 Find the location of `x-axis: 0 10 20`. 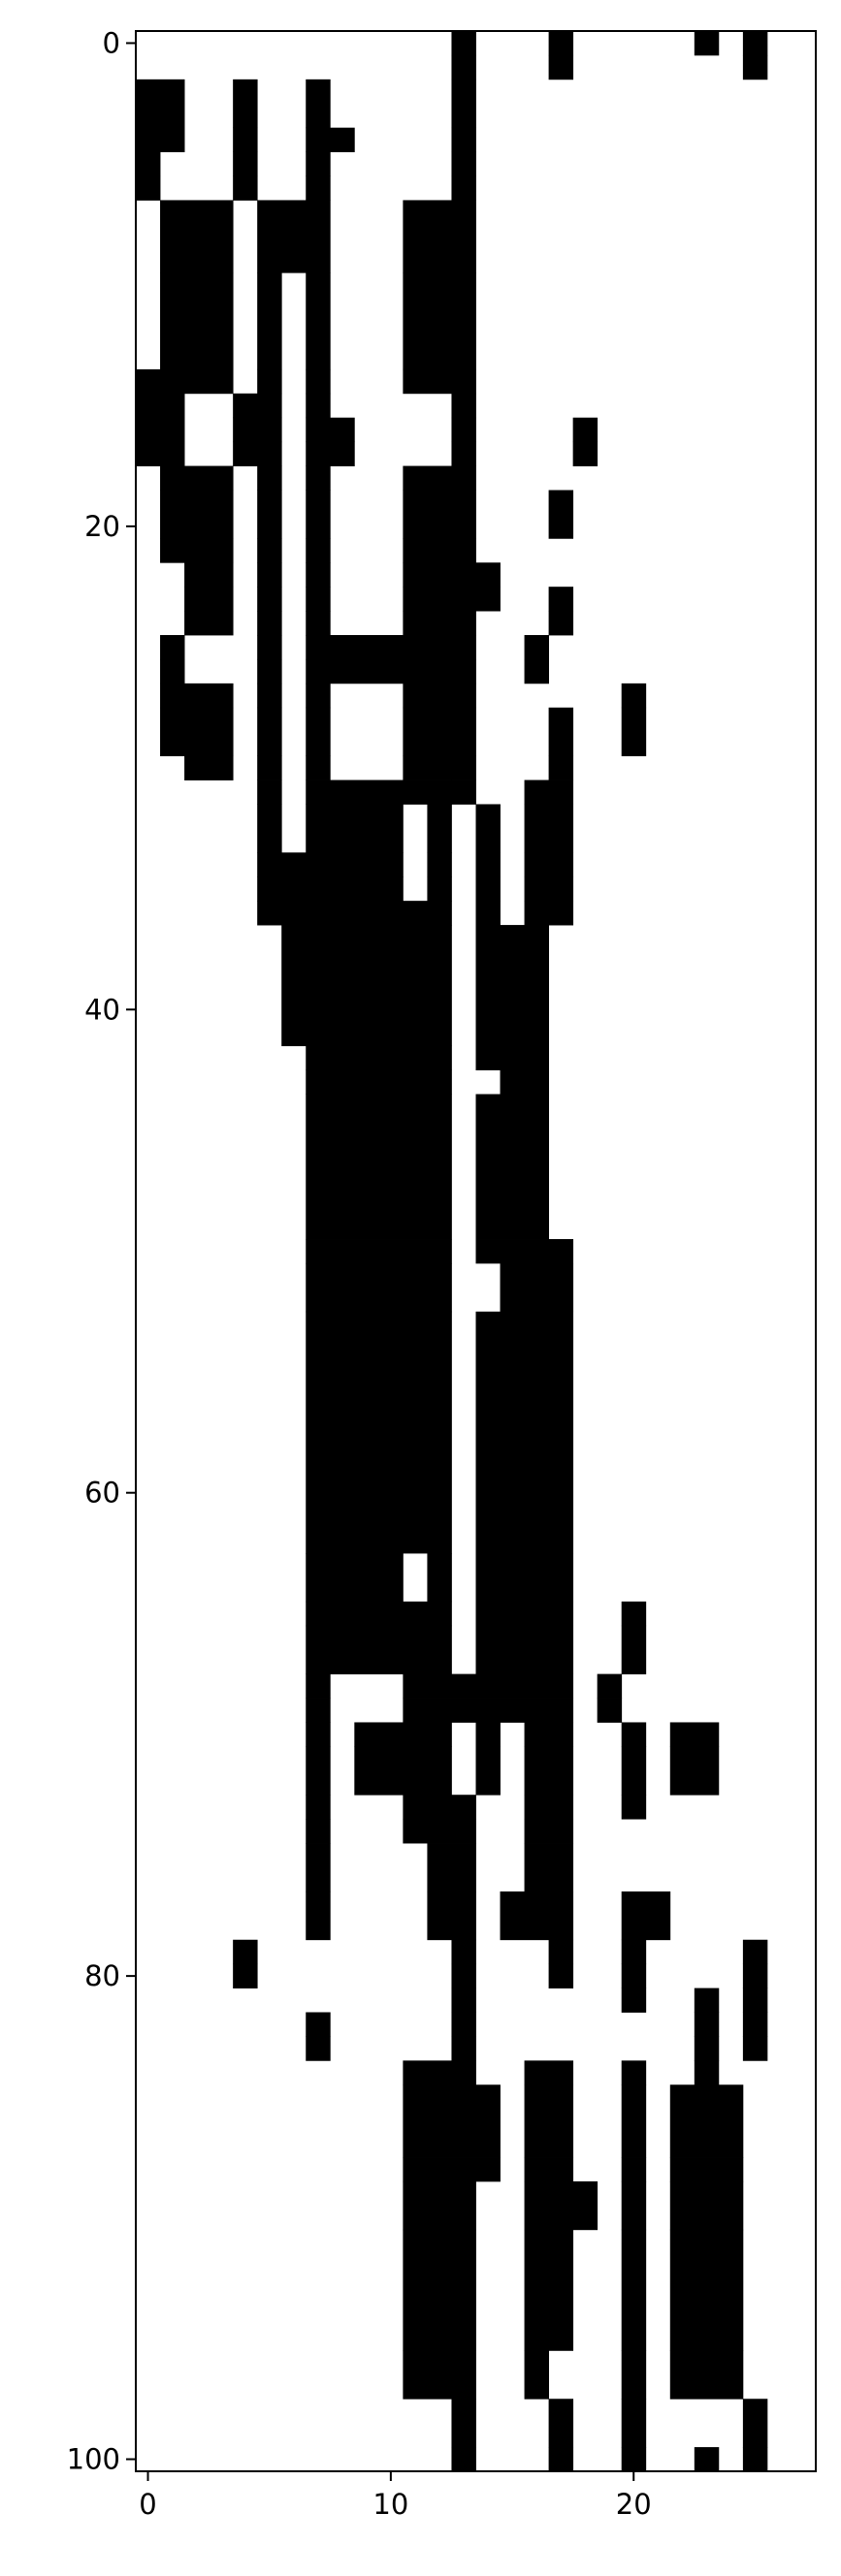

x-axis: 0 10 20 is located at coordinates (395, 2496).